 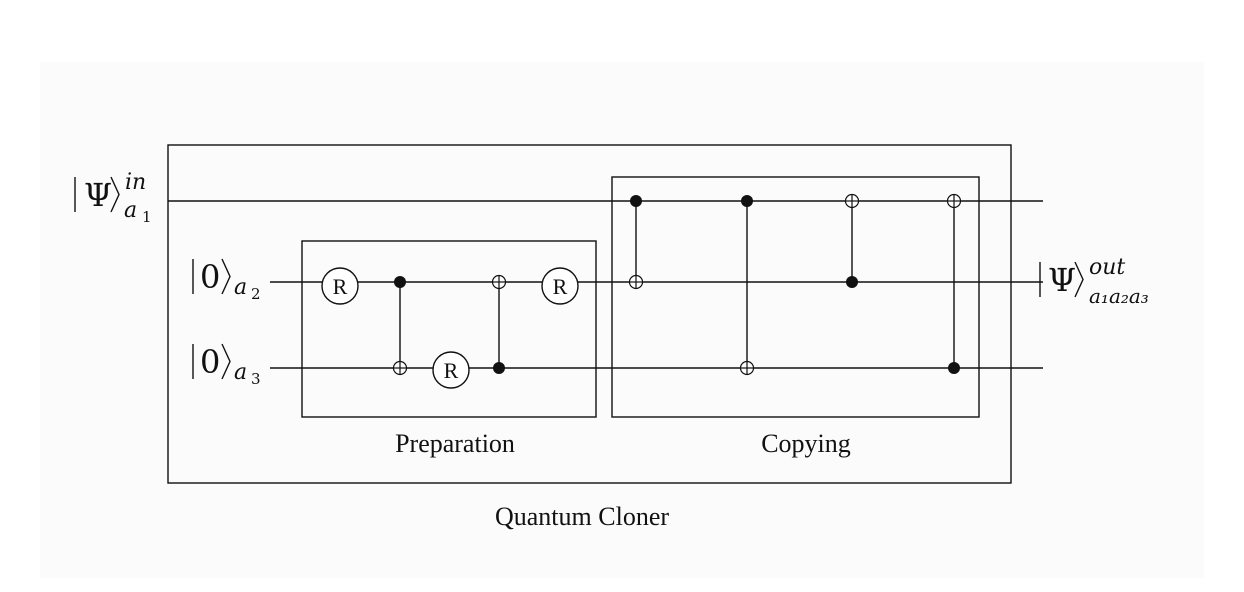 I want to click on r-gate-a2-second: R, so click(x=560, y=286).